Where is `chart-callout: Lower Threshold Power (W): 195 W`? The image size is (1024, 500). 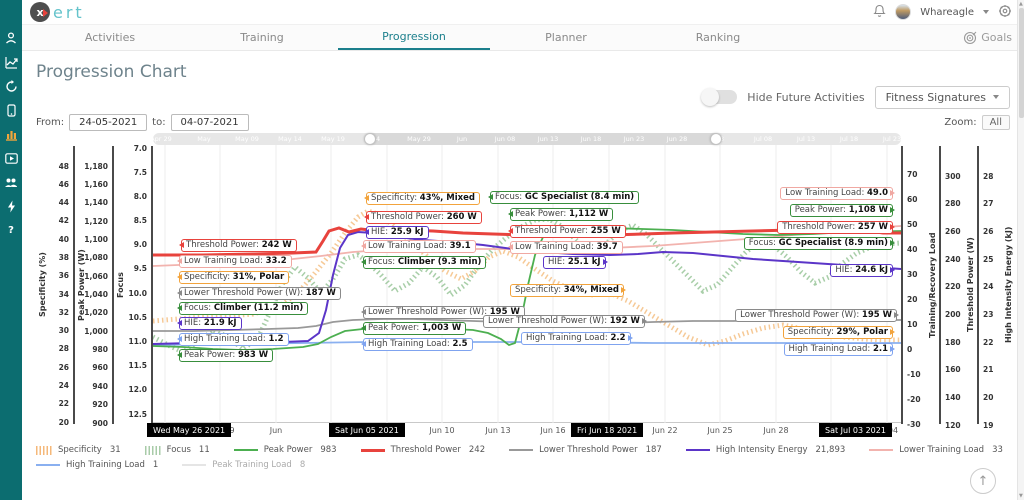
chart-callout: Lower Threshold Power (W): 195 W is located at coordinates (817, 315).